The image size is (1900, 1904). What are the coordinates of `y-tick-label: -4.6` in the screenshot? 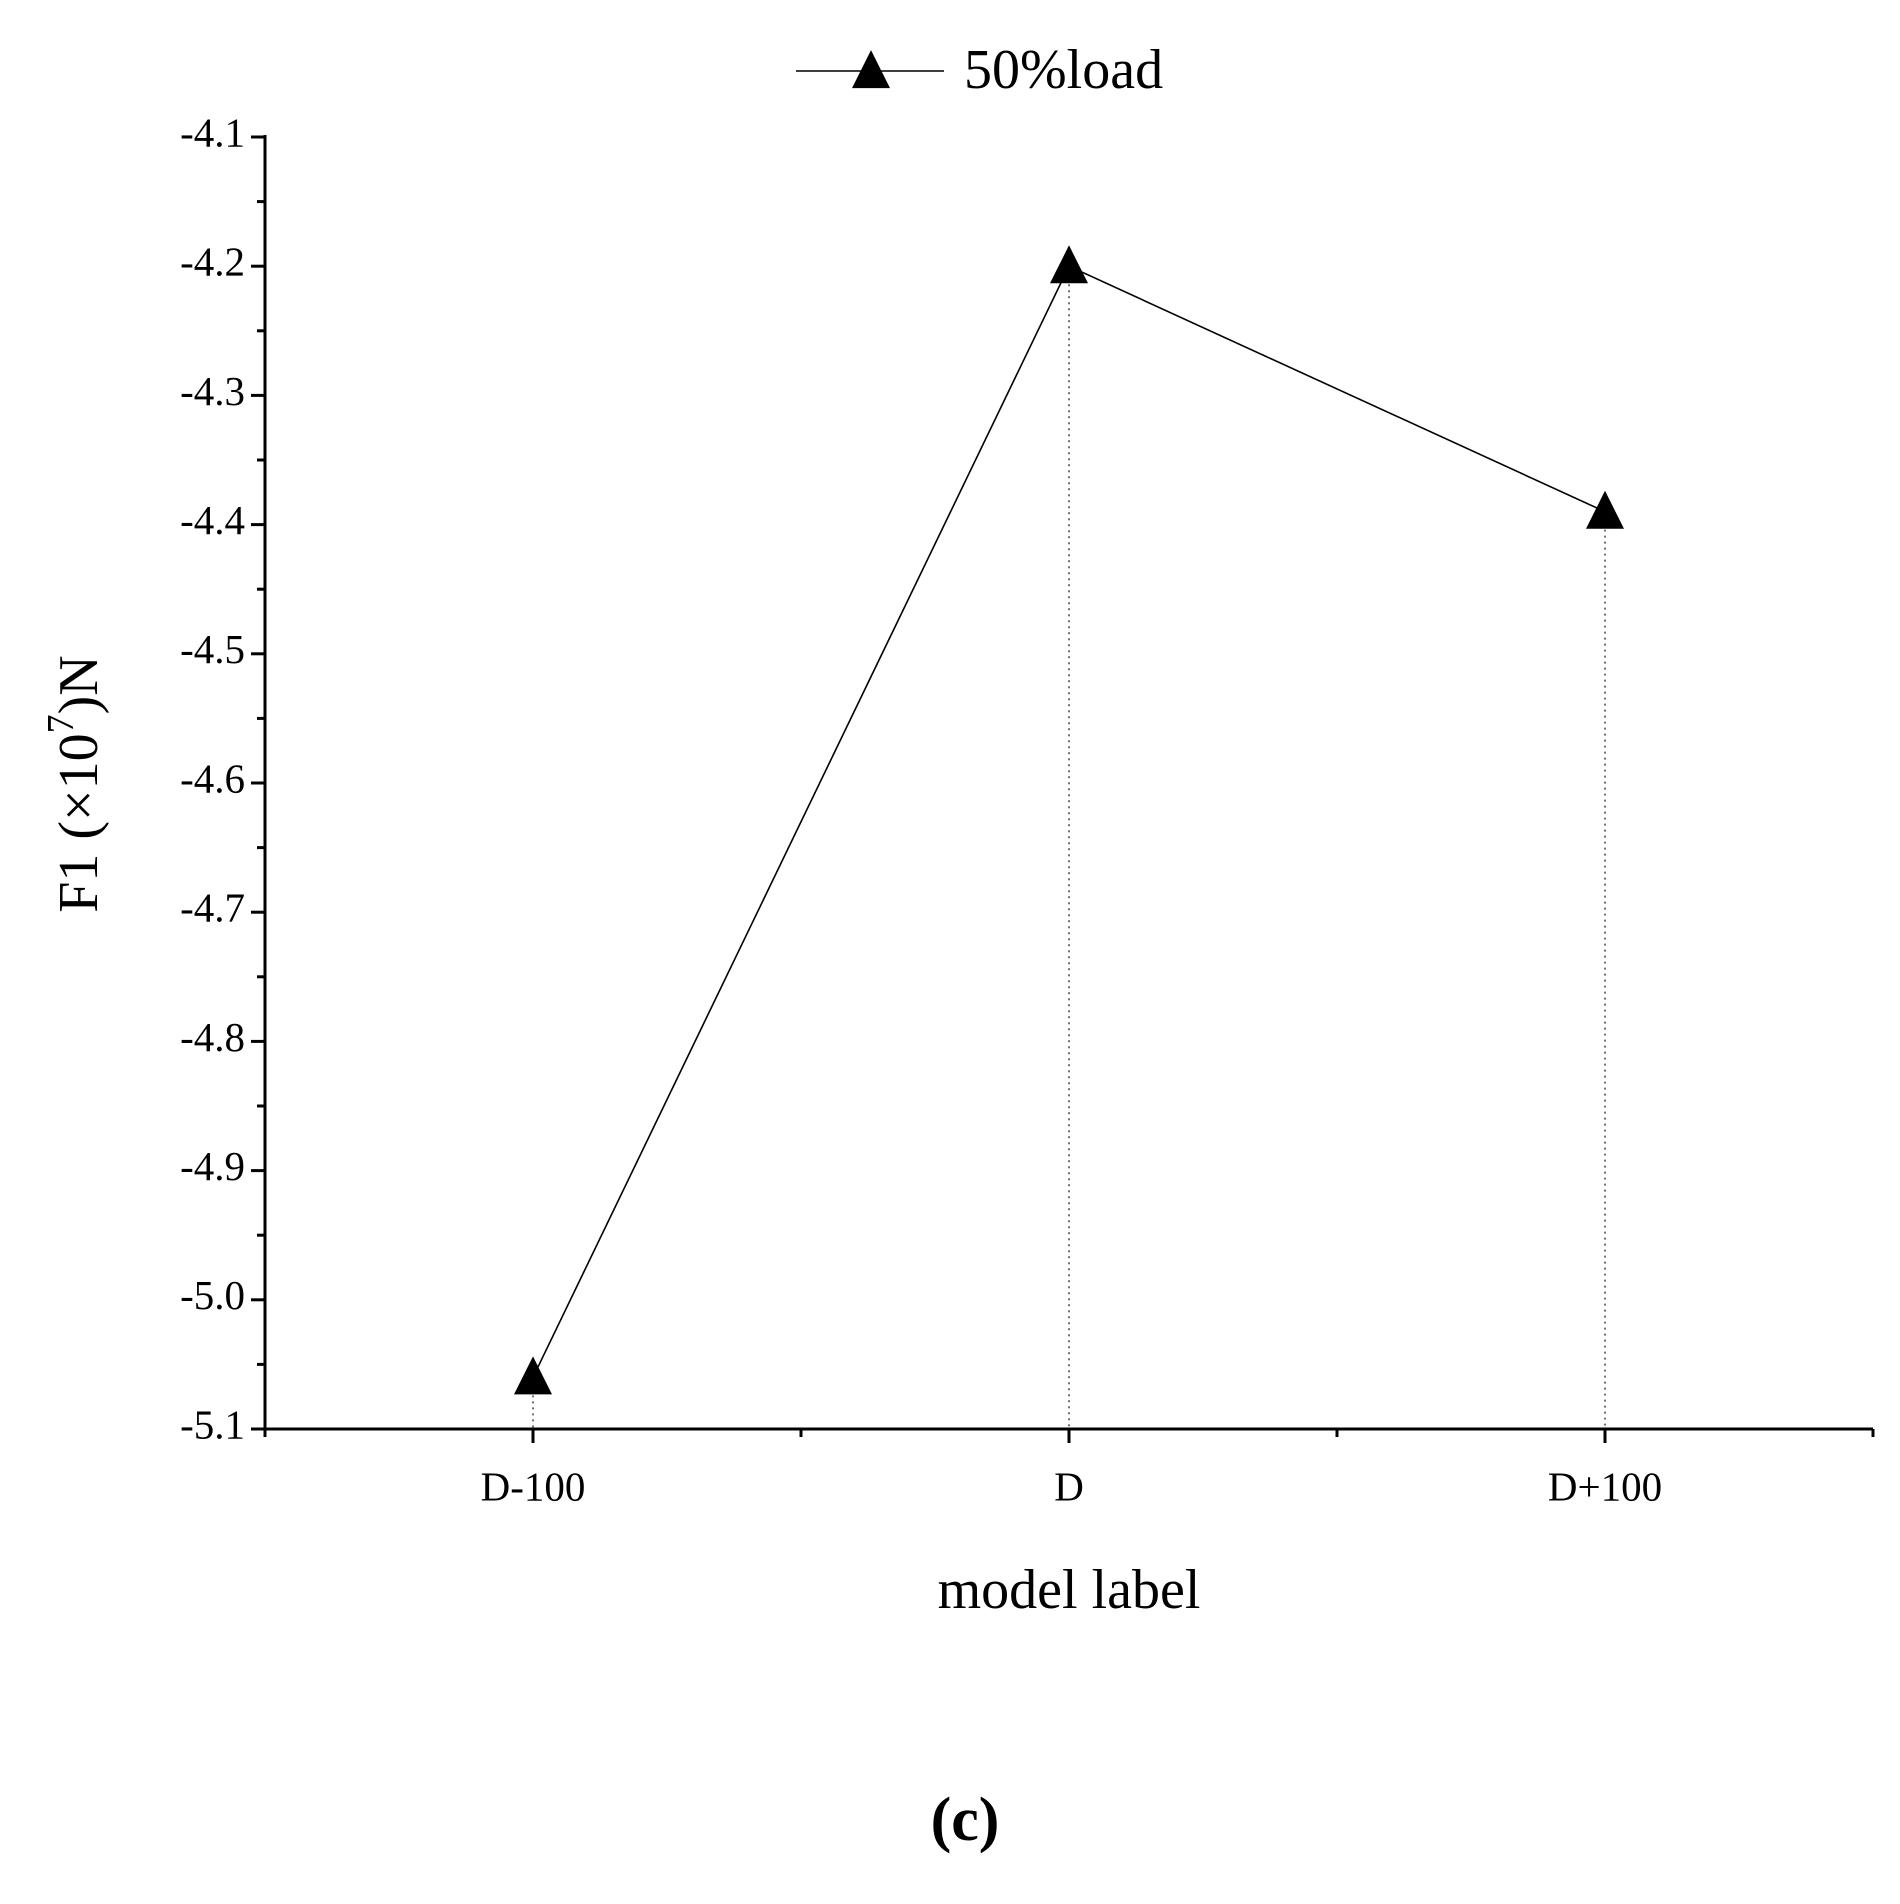 It's located at (212, 778).